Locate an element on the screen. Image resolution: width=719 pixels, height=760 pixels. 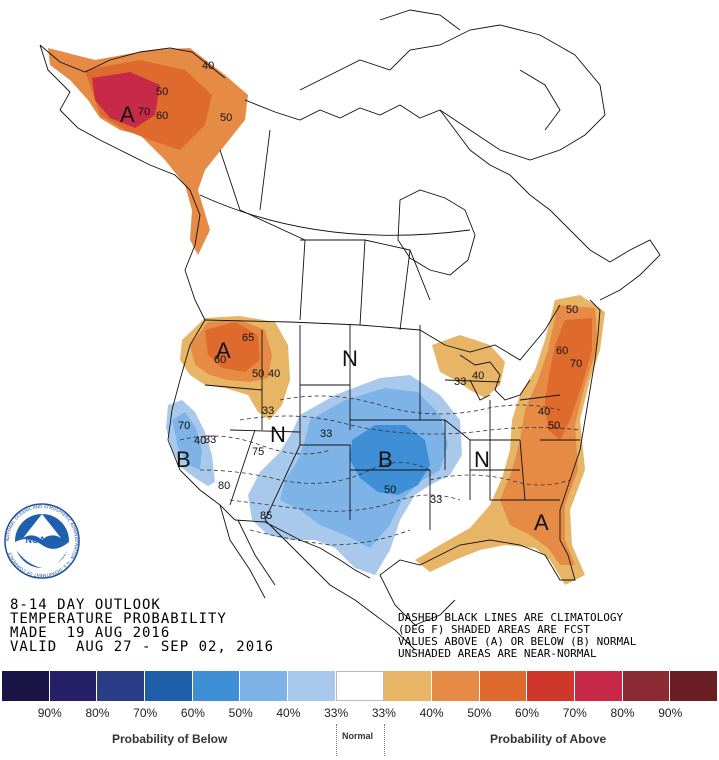
us-west-coast is located at coordinates (201, 420).